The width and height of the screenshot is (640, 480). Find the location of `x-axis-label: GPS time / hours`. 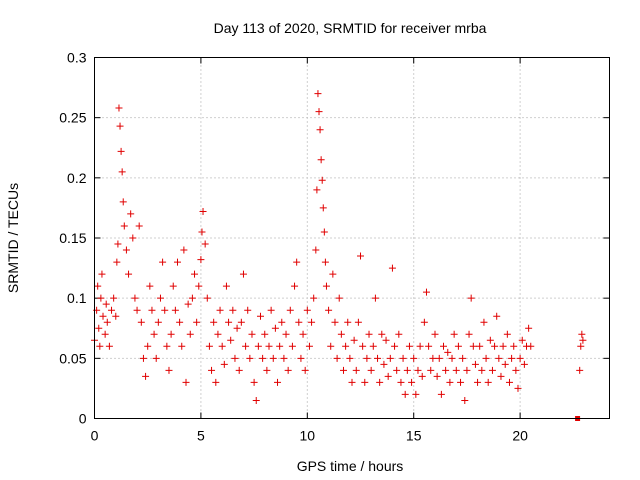

x-axis-label: GPS time / hours is located at coordinates (350, 466).